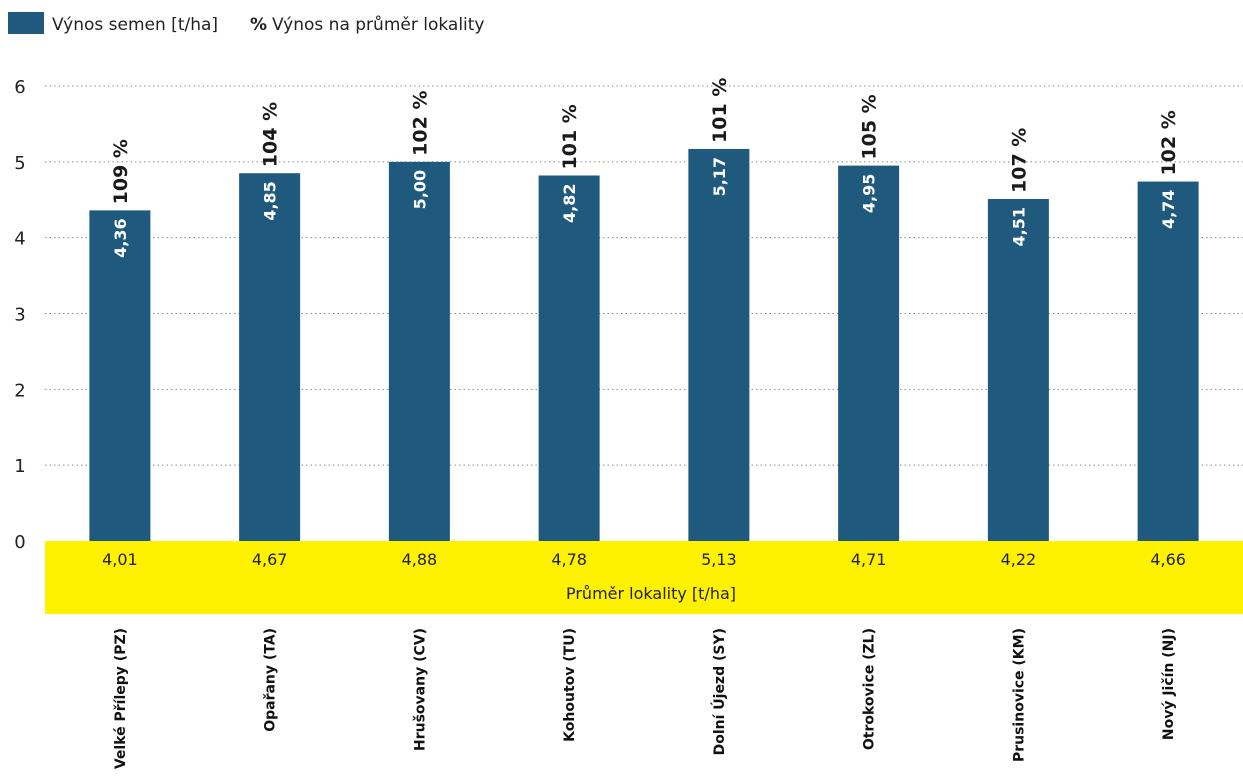 Image resolution: width=1243 pixels, height=780 pixels. What do you see at coordinates (651, 593) in the screenshot?
I see `site-average-title: Průměr lokality [t/ha]` at bounding box center [651, 593].